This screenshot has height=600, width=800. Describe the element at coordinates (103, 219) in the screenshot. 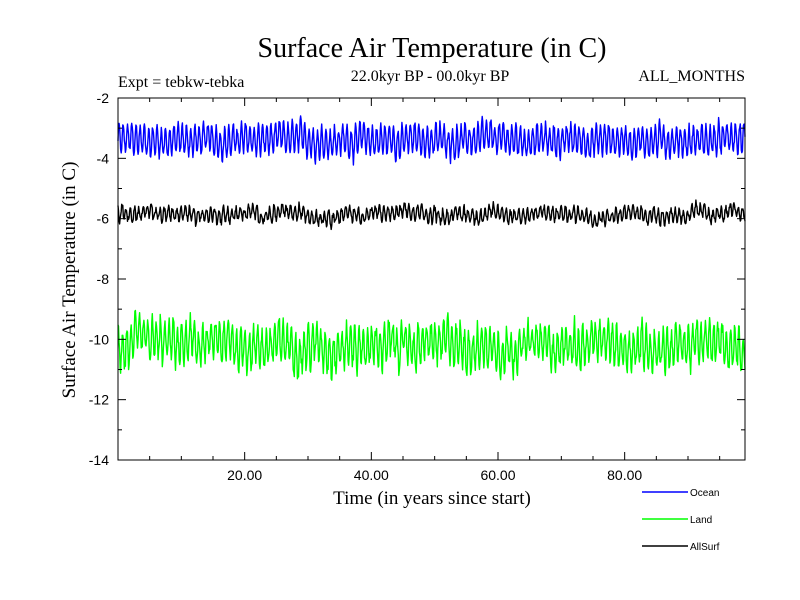

I see `y-tick-label: -6` at that location.